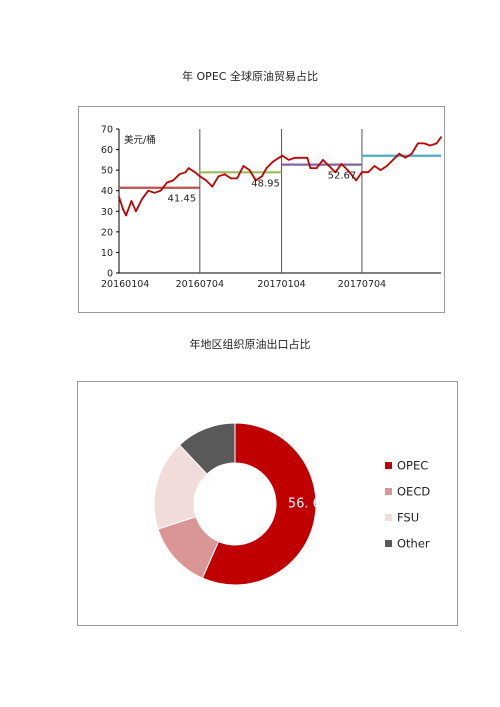 The image size is (500, 707). Describe the element at coordinates (265, 183) in the screenshot. I see `average-label: 48.95` at that location.